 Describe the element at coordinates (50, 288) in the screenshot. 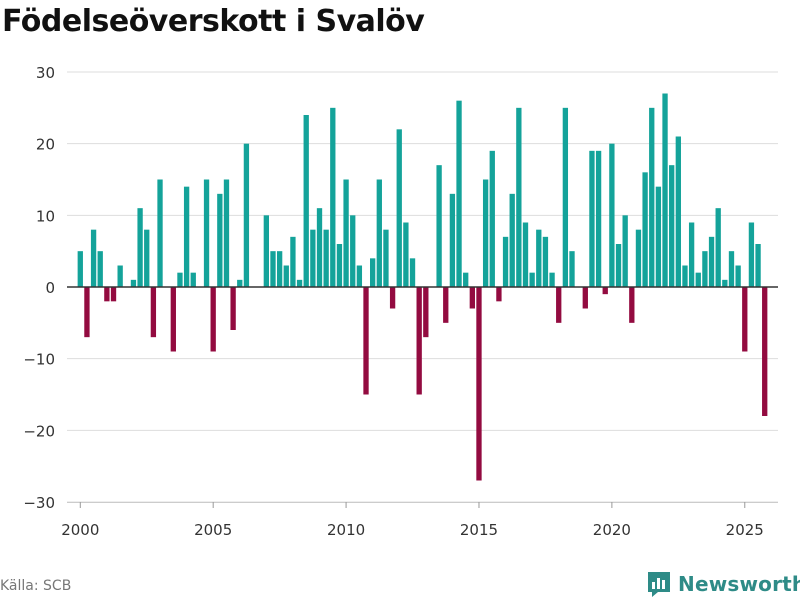

I see `y-tick-label: 0` at that location.